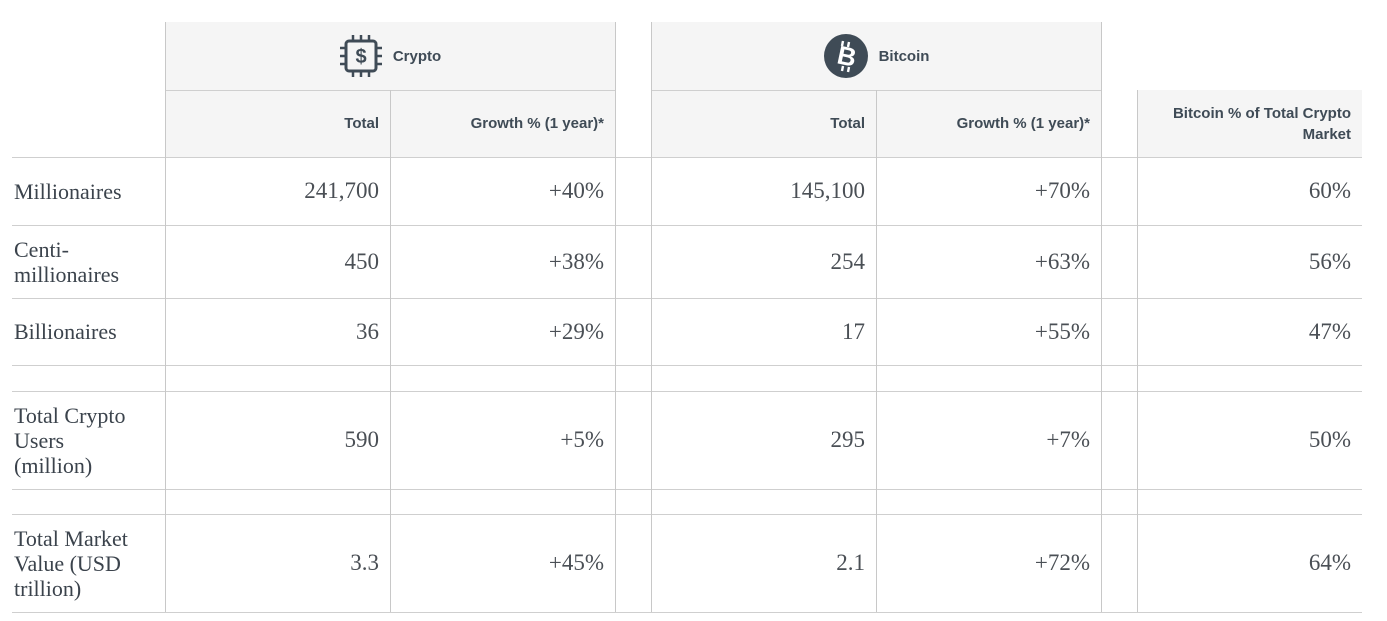  What do you see at coordinates (576, 331) in the screenshot?
I see `table-cell: +29%` at bounding box center [576, 331].